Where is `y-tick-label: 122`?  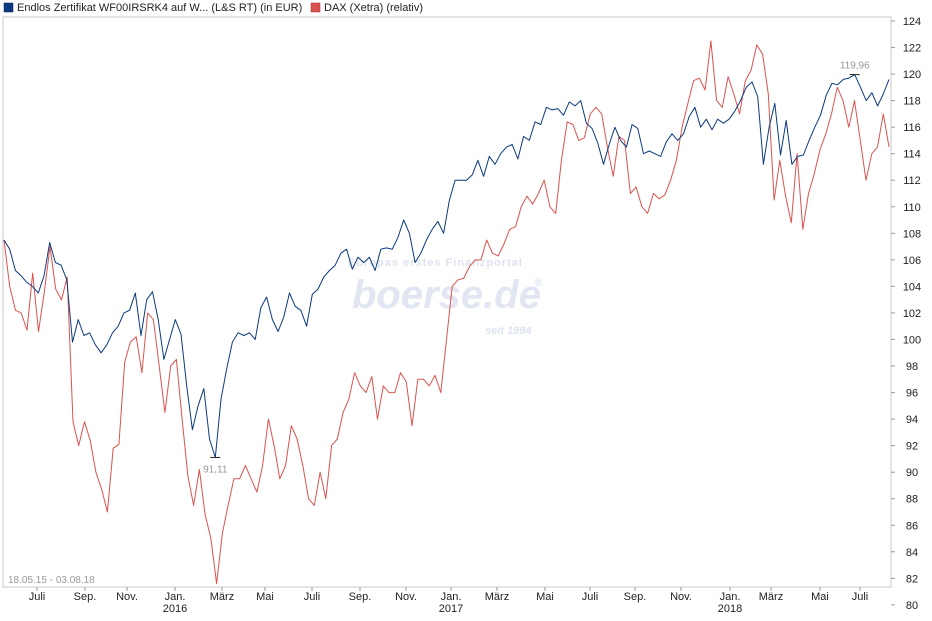 y-tick-label: 122 is located at coordinates (912, 49).